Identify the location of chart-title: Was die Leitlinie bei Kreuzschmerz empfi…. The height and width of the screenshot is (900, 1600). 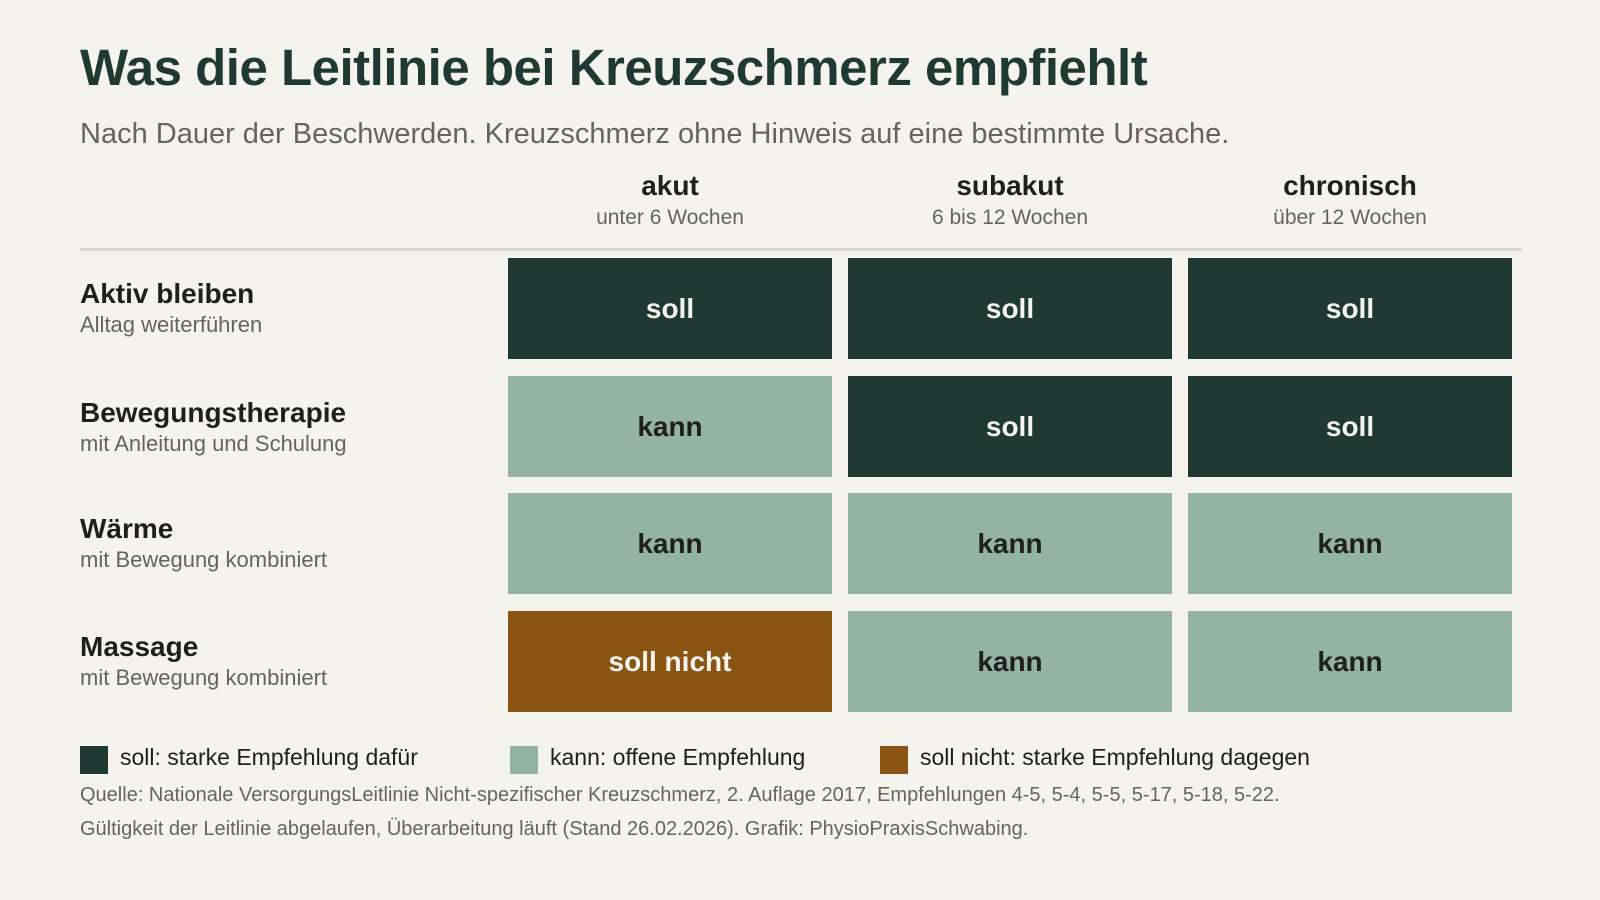
(614, 67).